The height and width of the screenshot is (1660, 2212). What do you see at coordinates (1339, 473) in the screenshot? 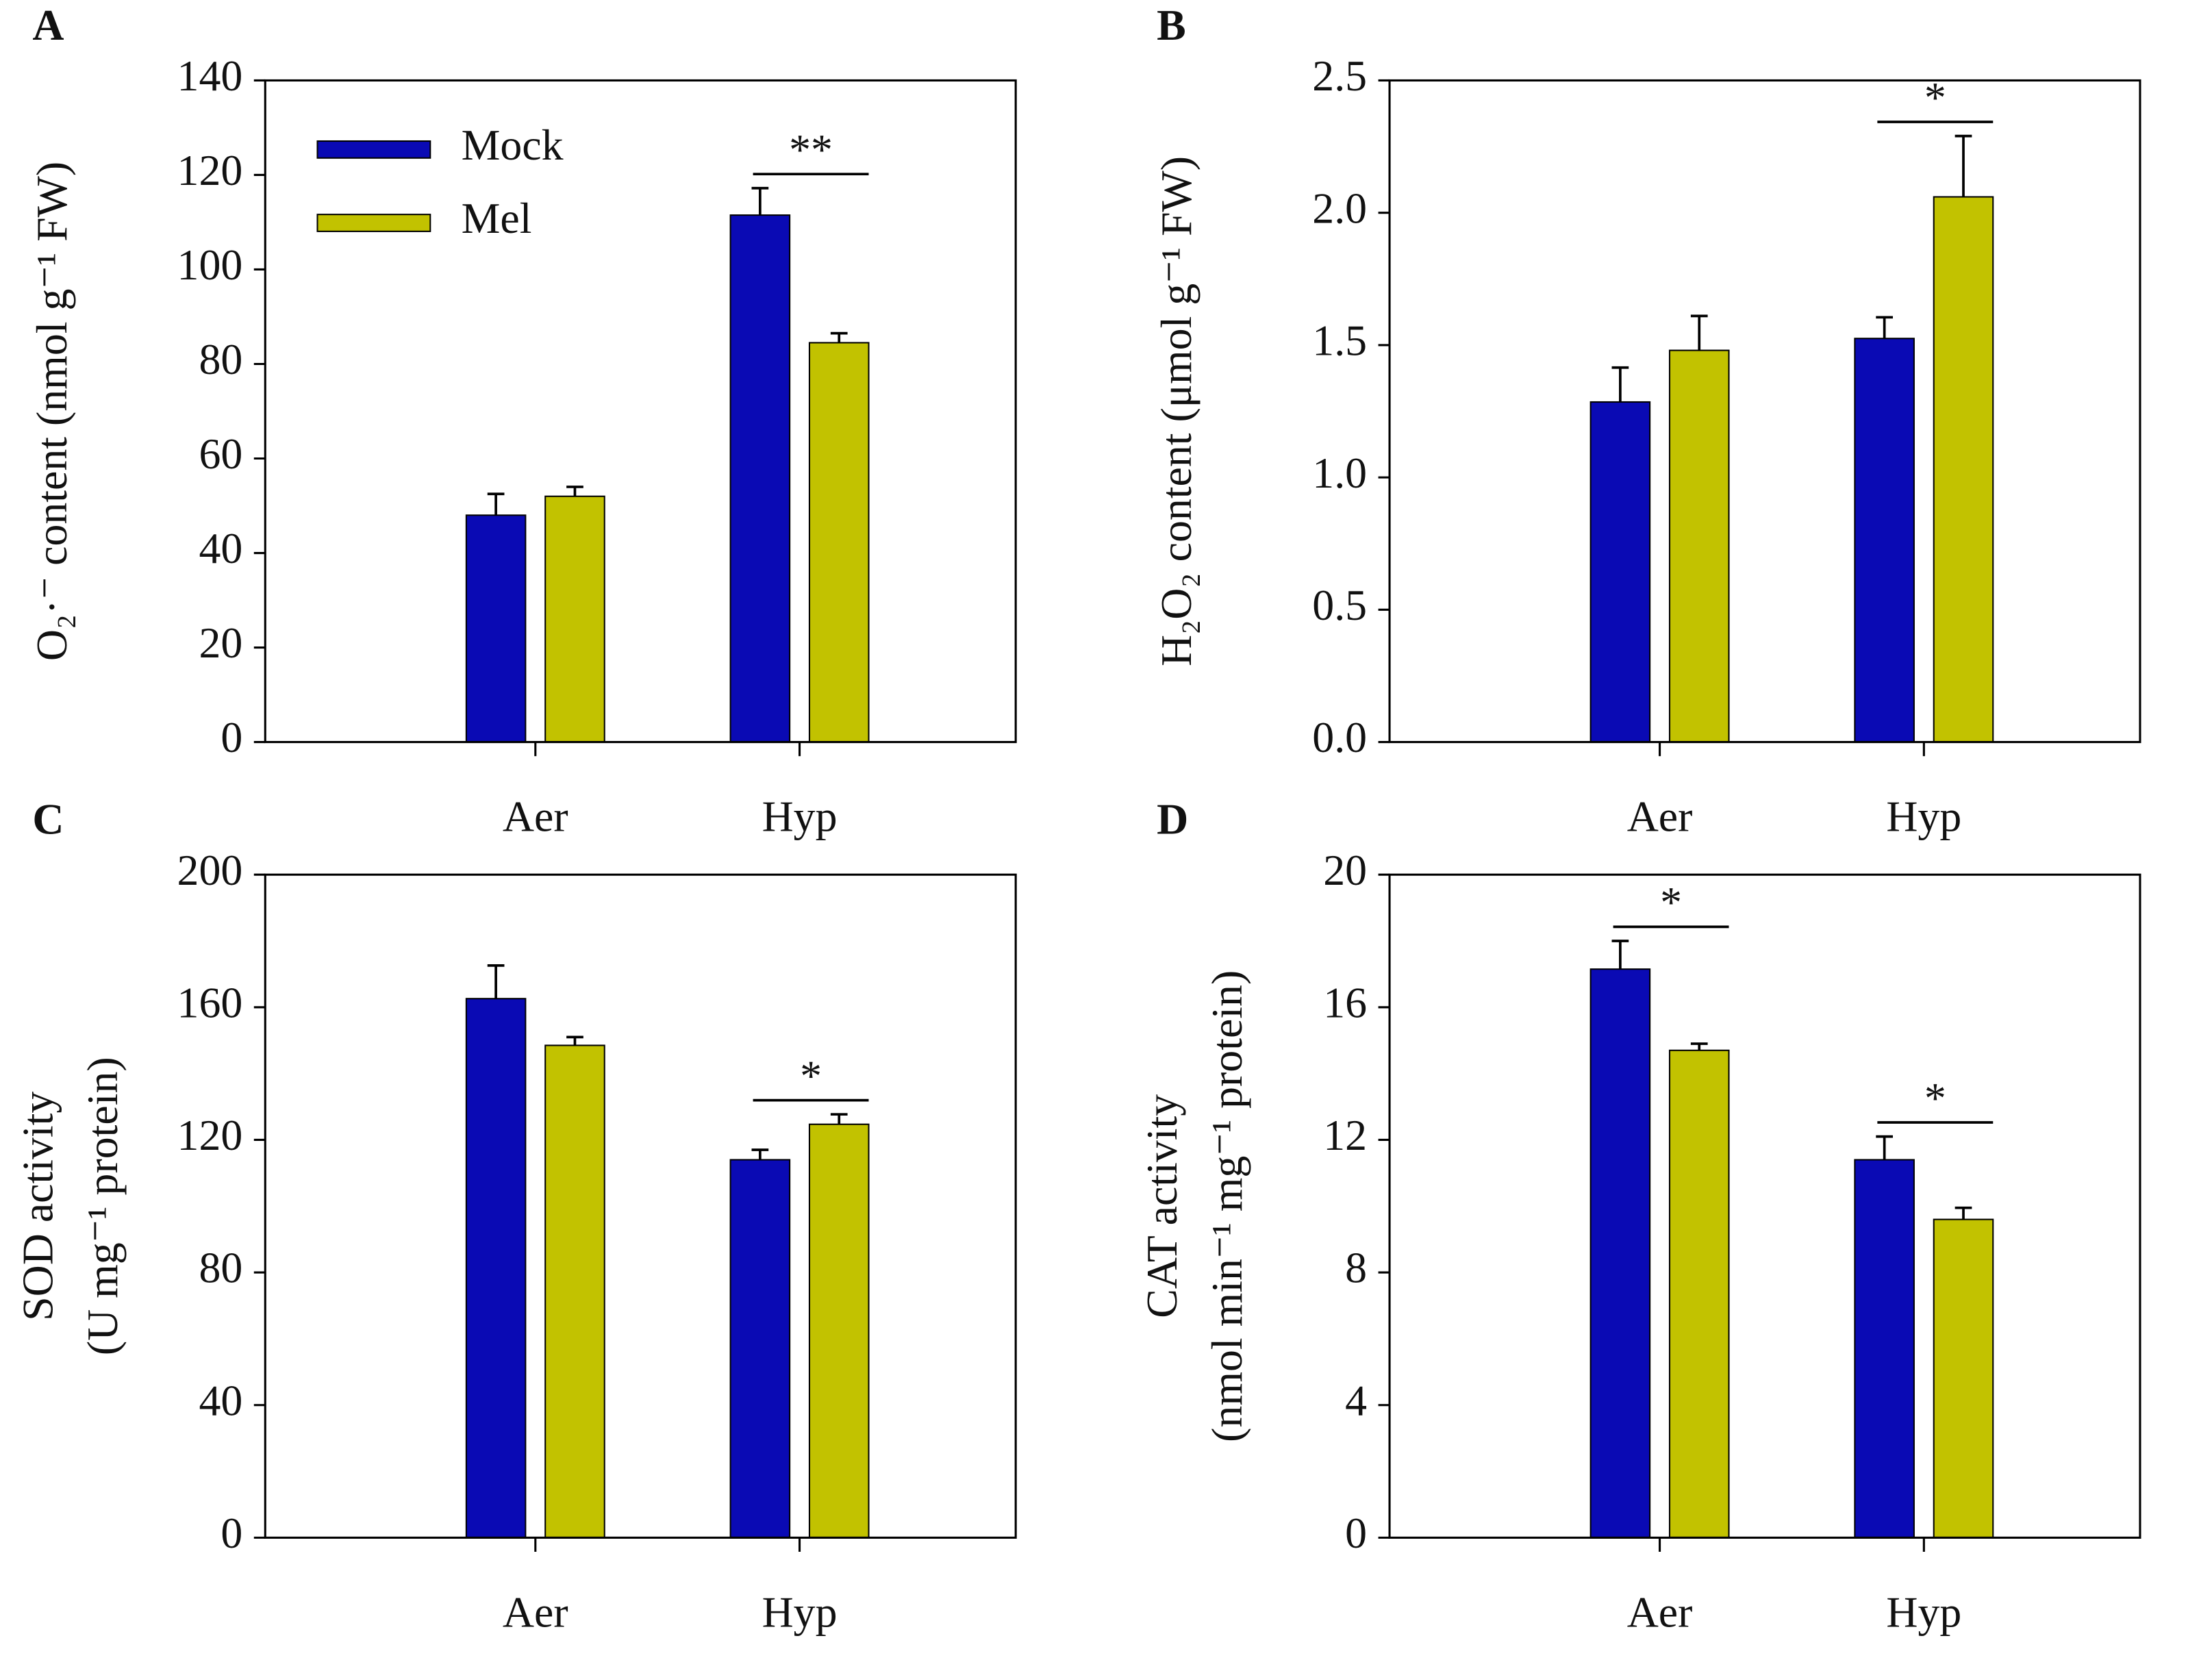
I see `y-tick-label: 1.0` at bounding box center [1339, 473].